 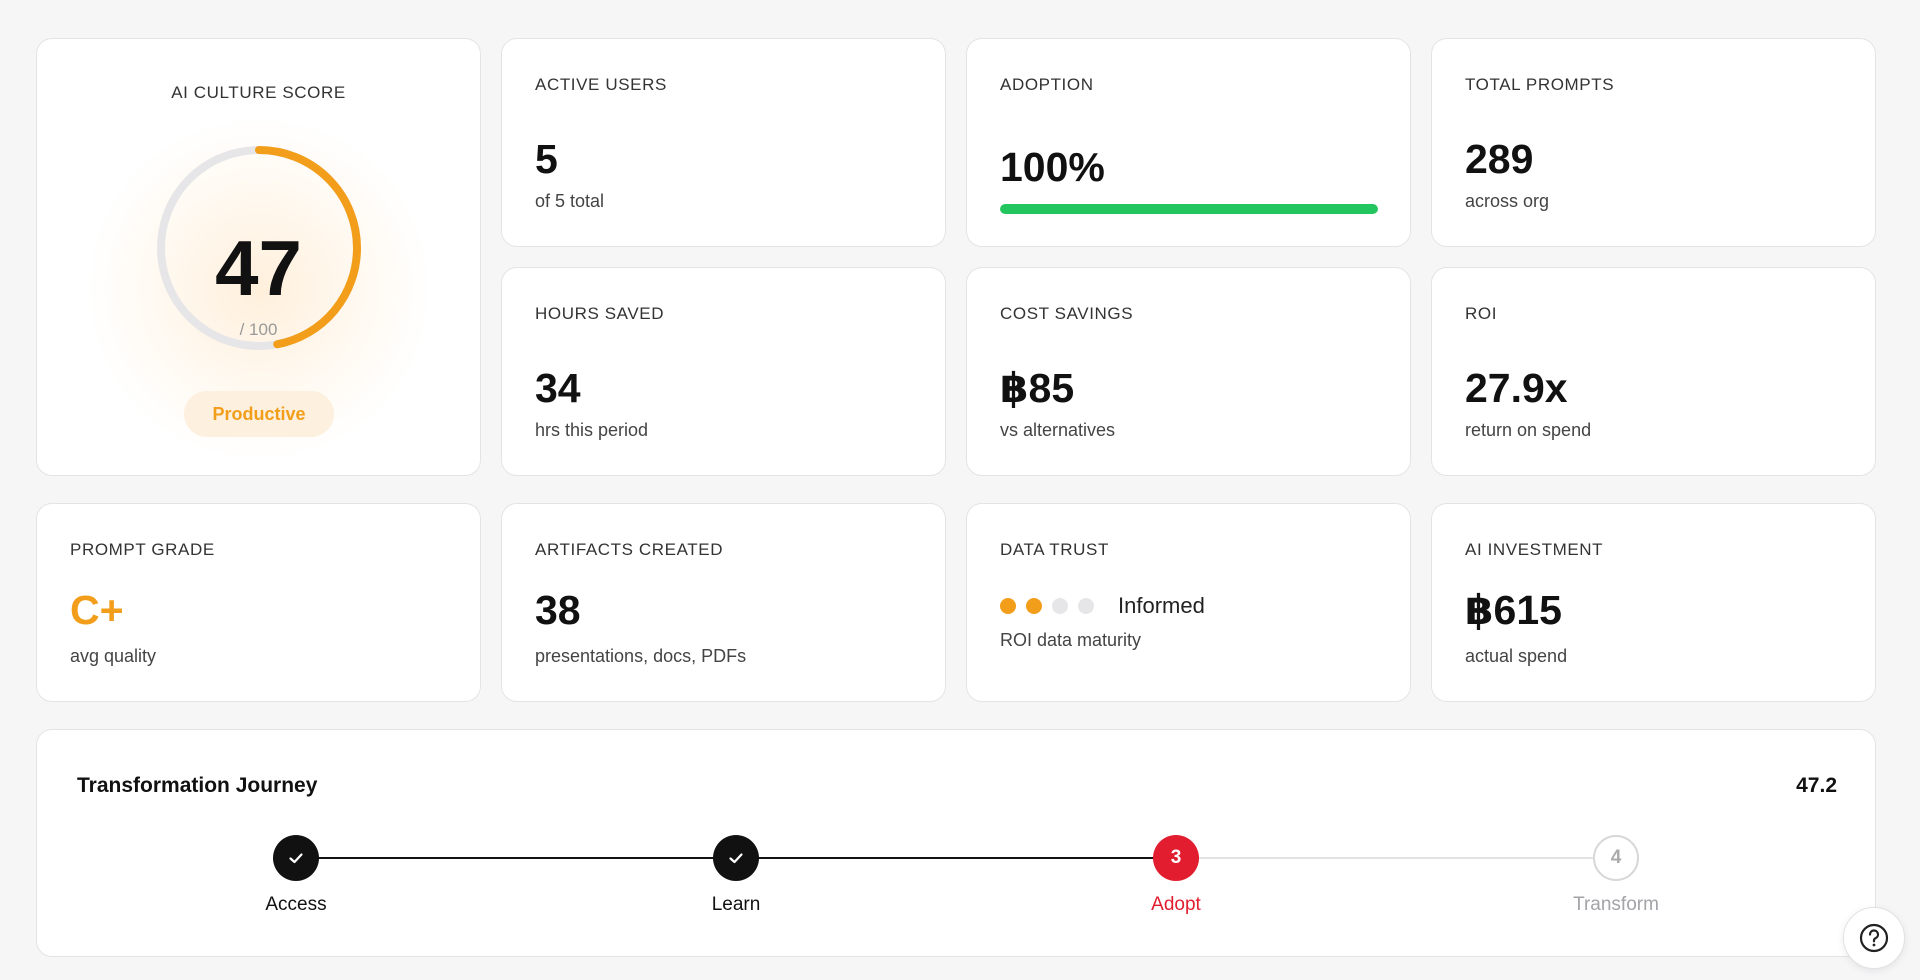 I want to click on journey-title: Transformation Journey, so click(x=197, y=785).